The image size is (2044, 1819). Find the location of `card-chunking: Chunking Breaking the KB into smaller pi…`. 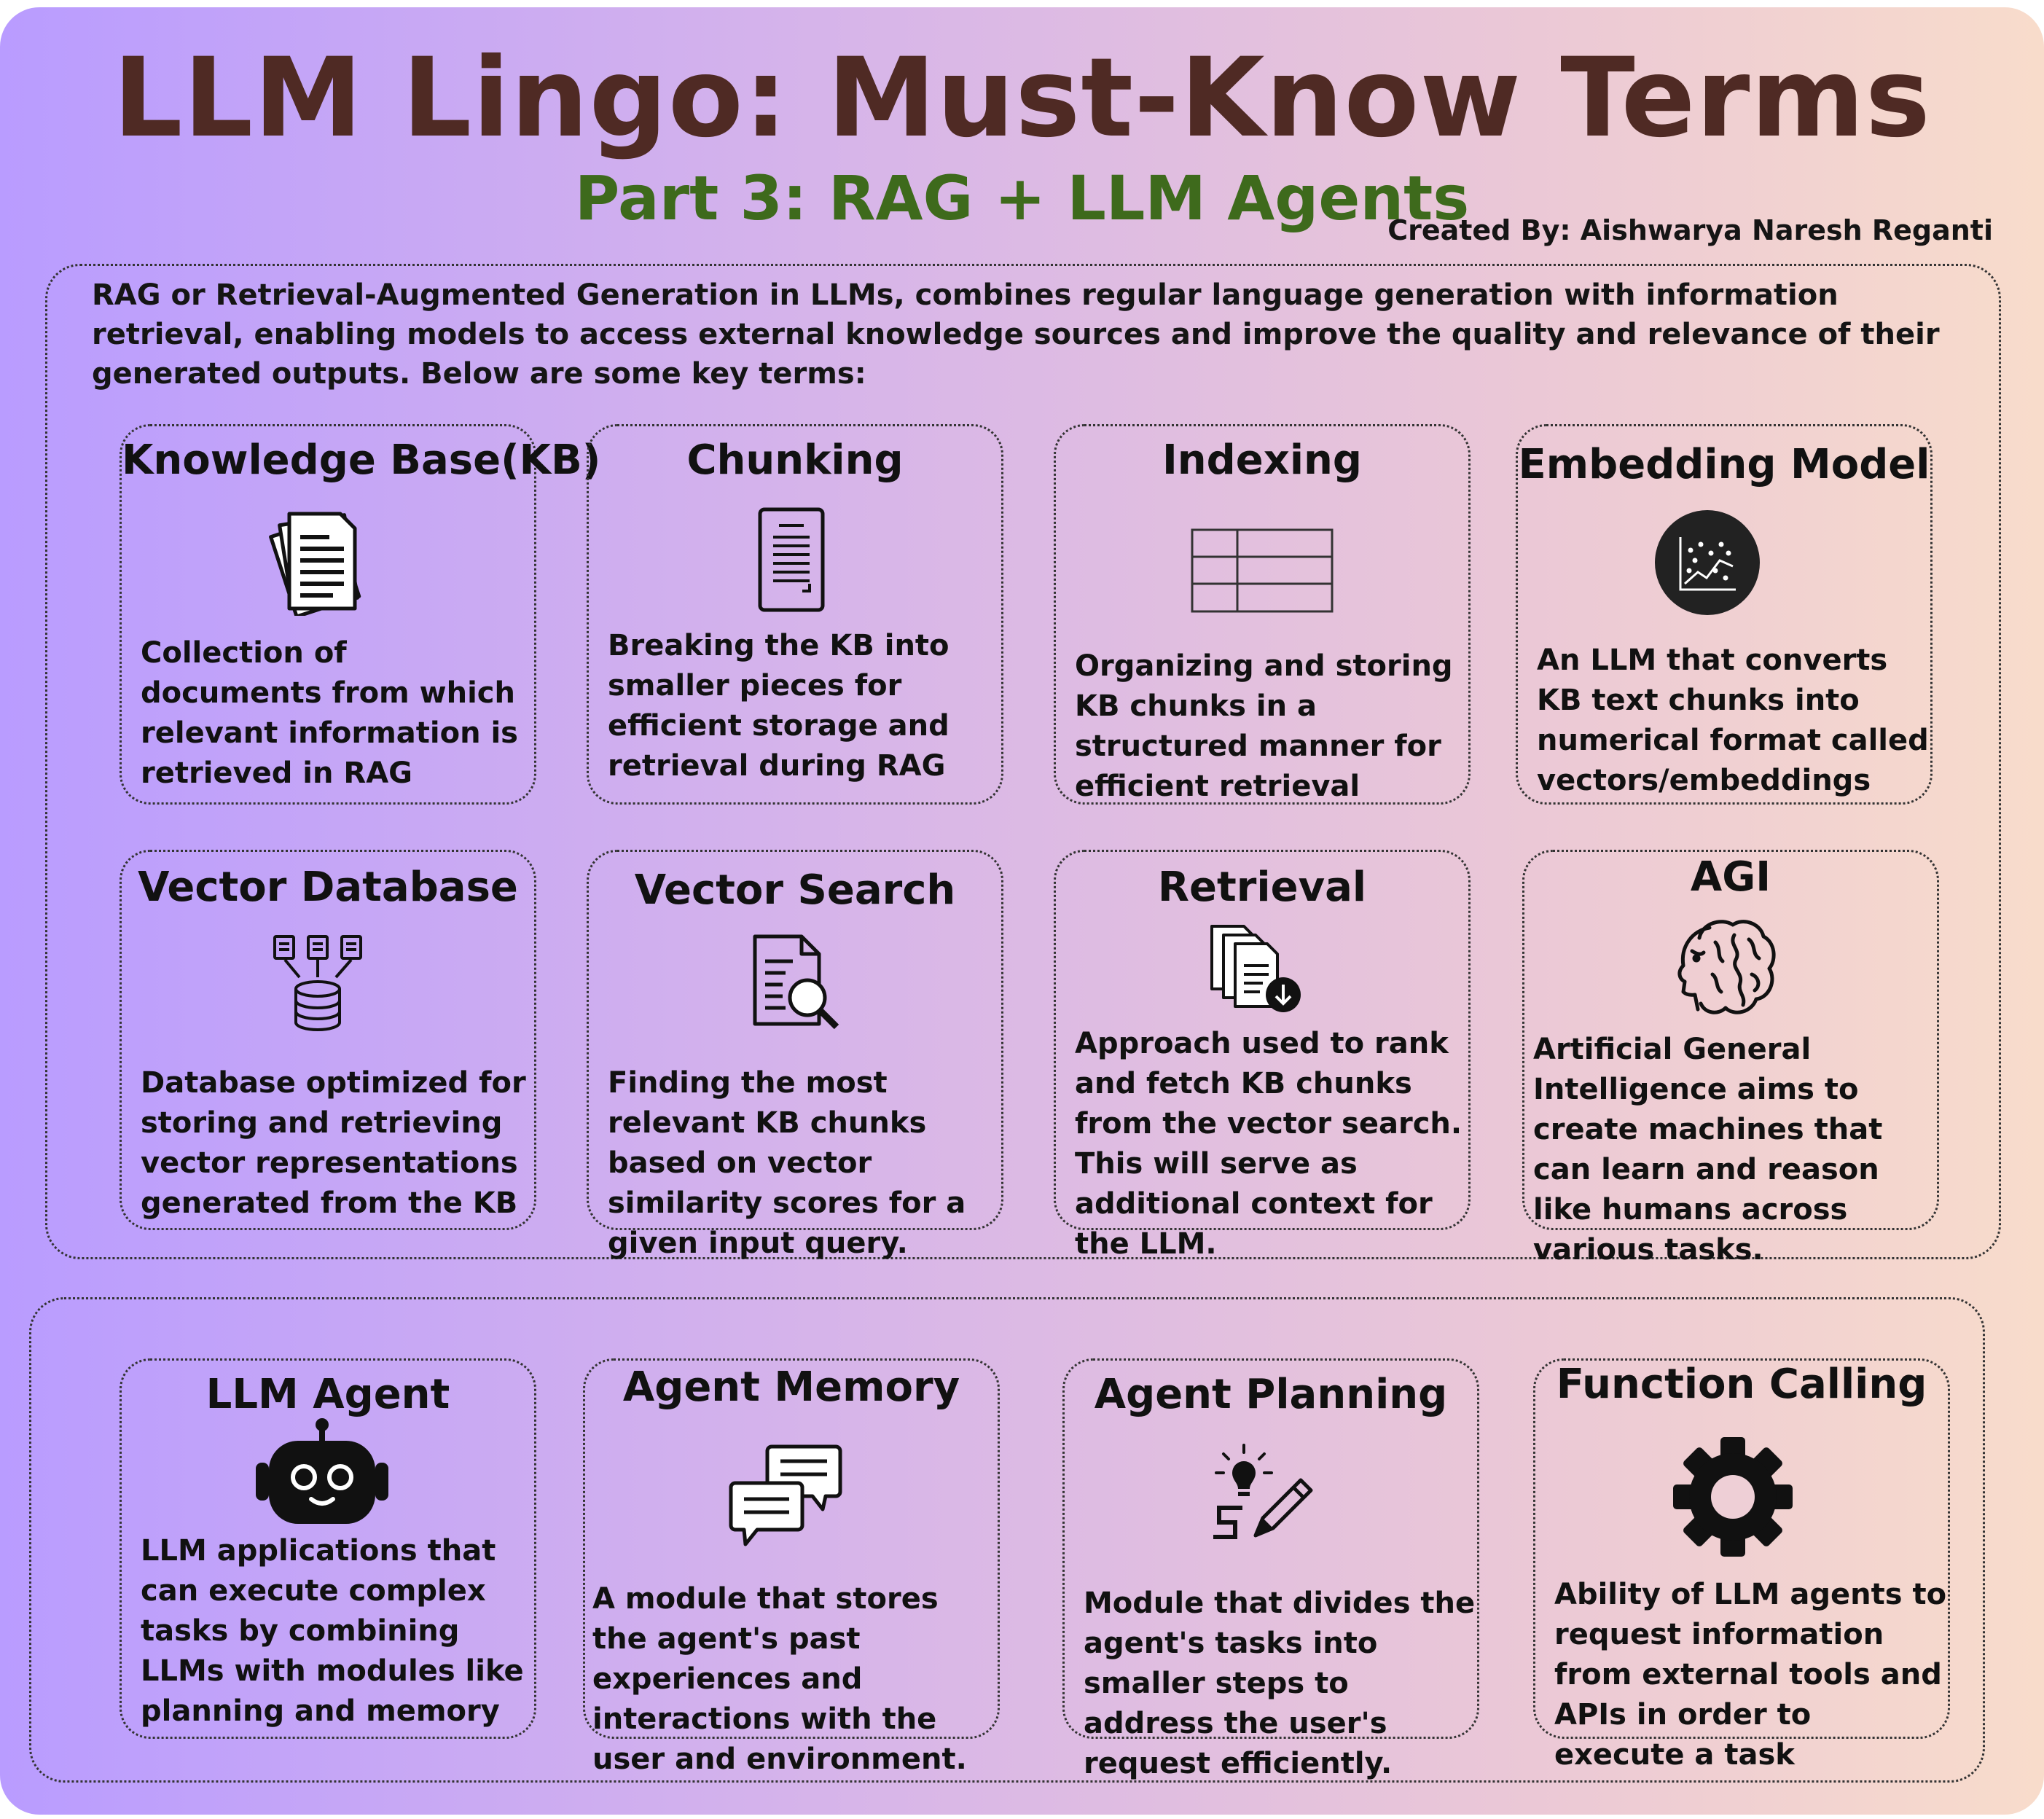

card-chunking: Chunking Breaking the KB into smaller pi… is located at coordinates (795, 614).